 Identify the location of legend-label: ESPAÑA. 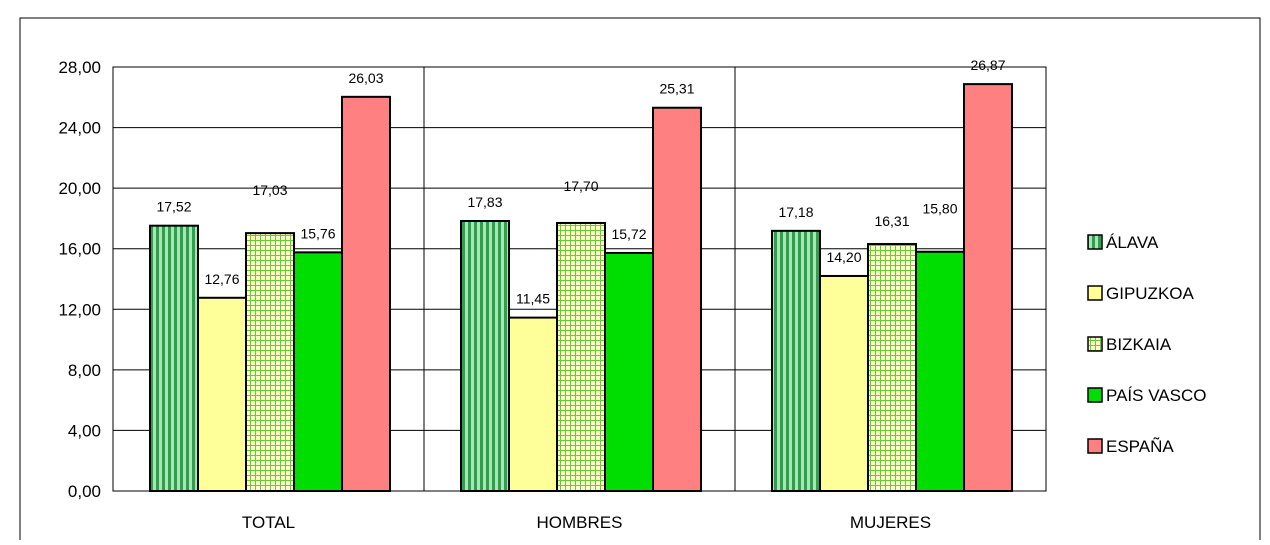
(1140, 446).